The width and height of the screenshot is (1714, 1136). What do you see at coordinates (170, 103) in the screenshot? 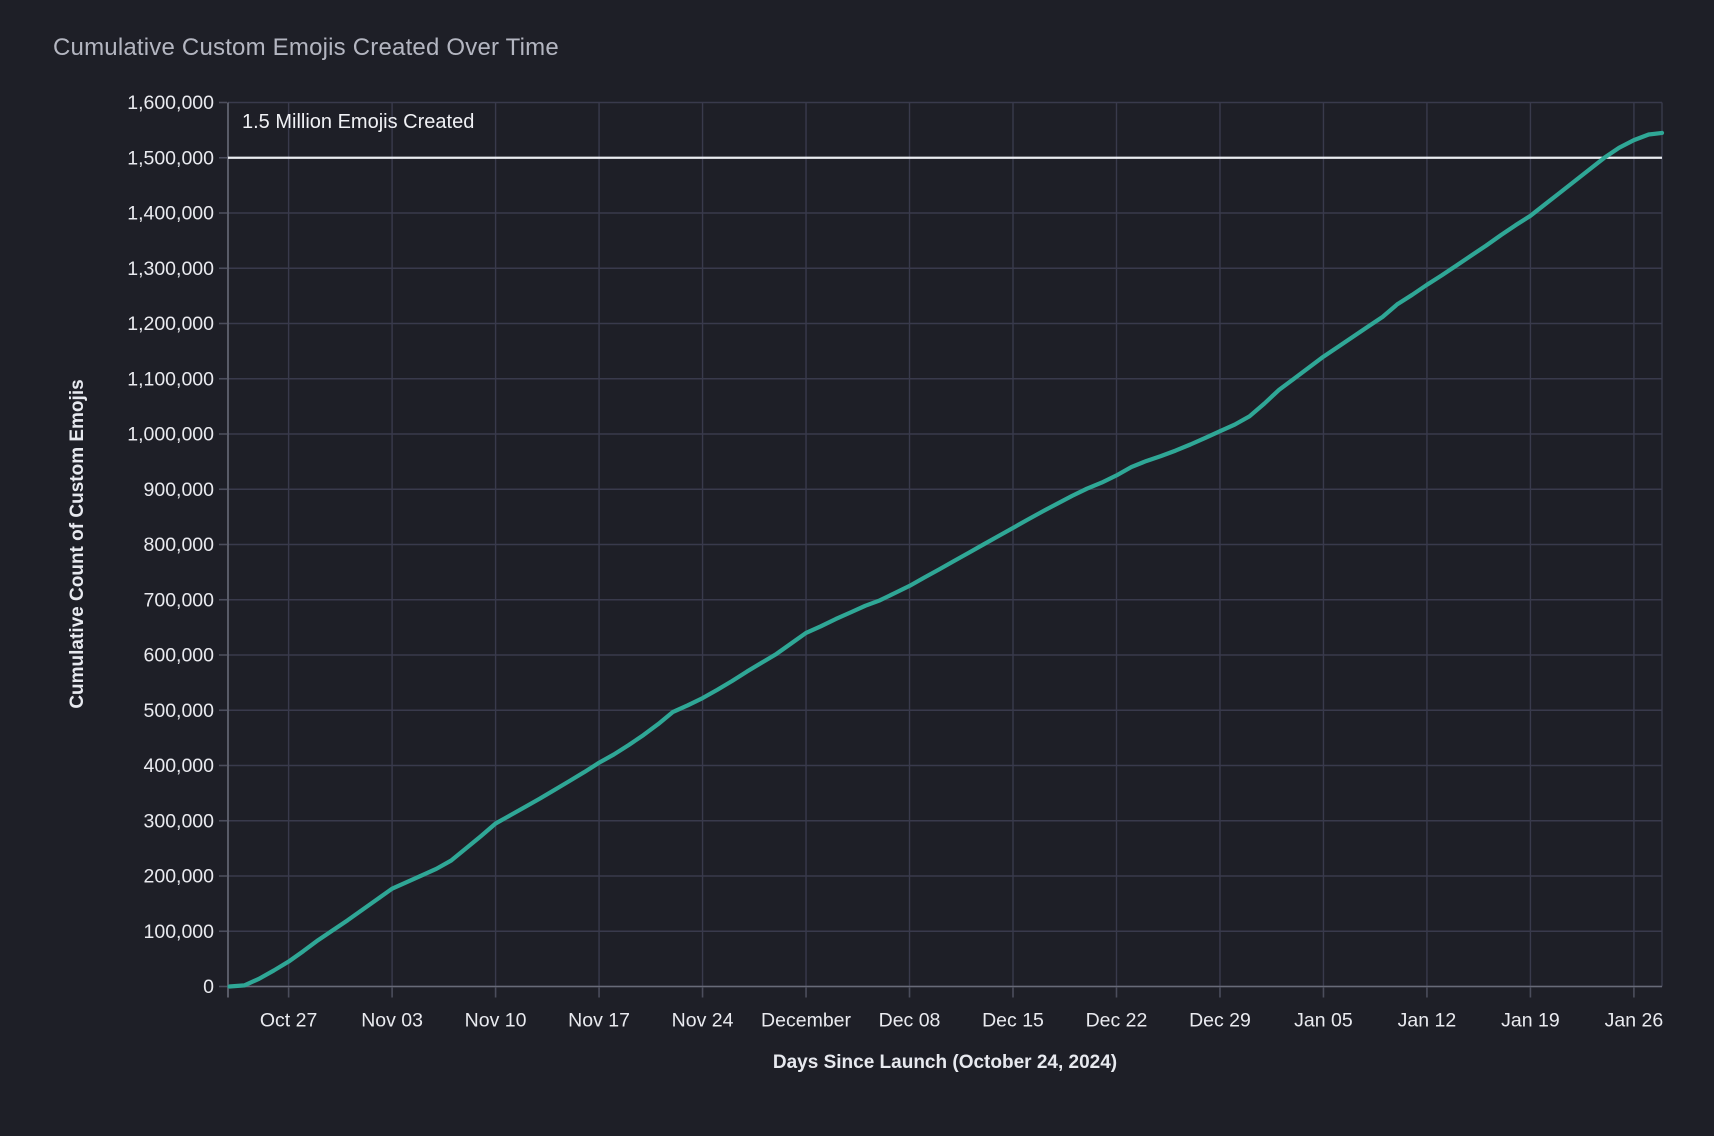
I see `y-tick-label: 1,600,000` at bounding box center [170, 103].